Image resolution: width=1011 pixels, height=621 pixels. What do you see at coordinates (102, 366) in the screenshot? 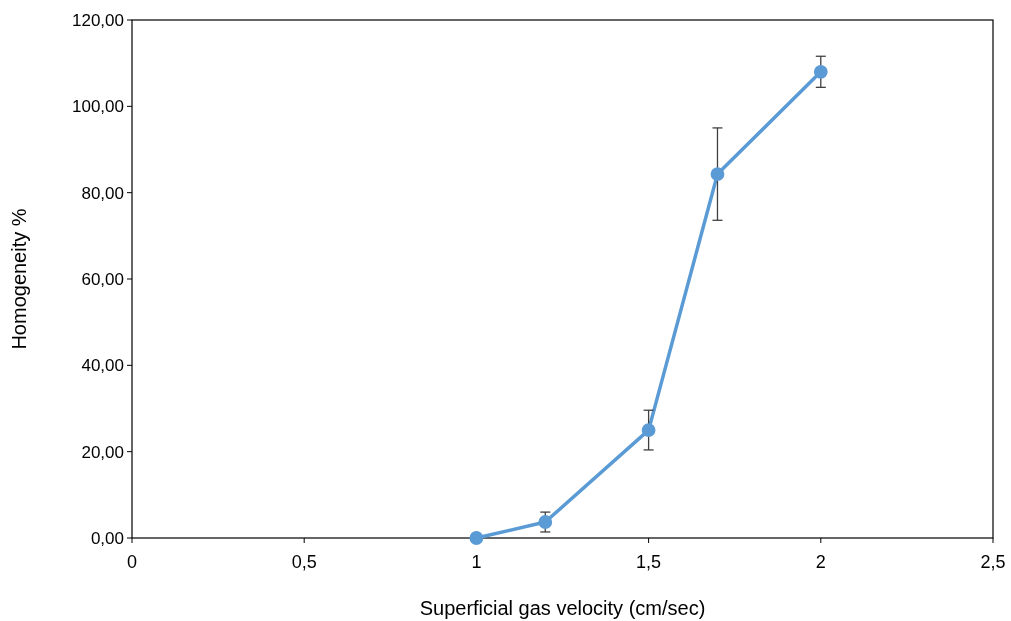
I see `y-tick-label: 40,00` at bounding box center [102, 366].